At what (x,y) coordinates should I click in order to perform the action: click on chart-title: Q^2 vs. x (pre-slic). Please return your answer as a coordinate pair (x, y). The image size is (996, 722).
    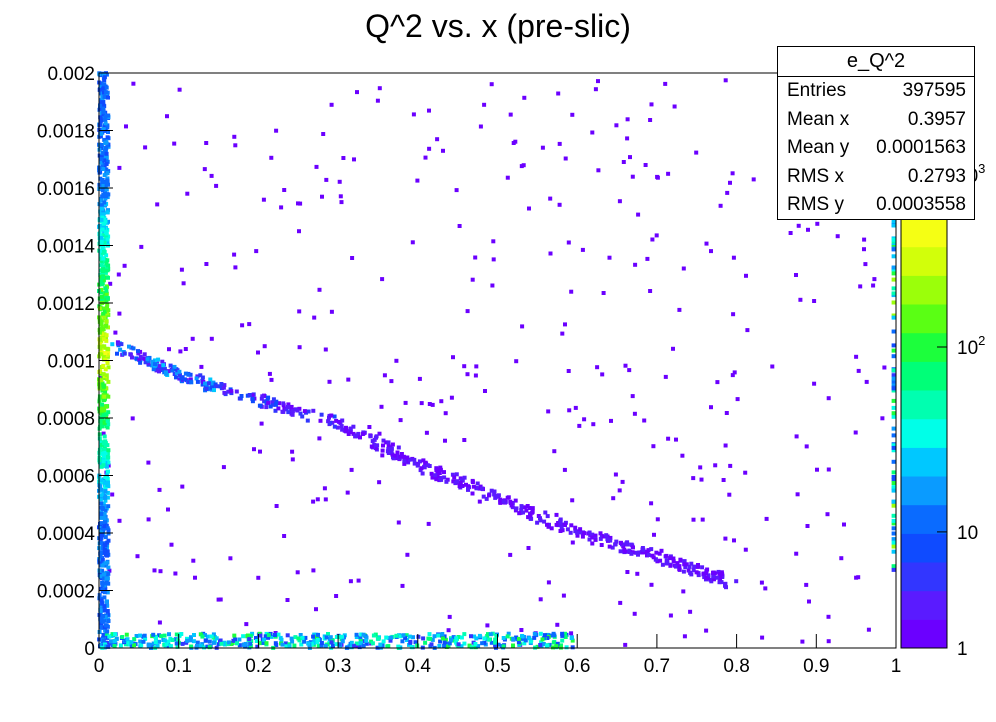
    Looking at the image, I should click on (498, 26).